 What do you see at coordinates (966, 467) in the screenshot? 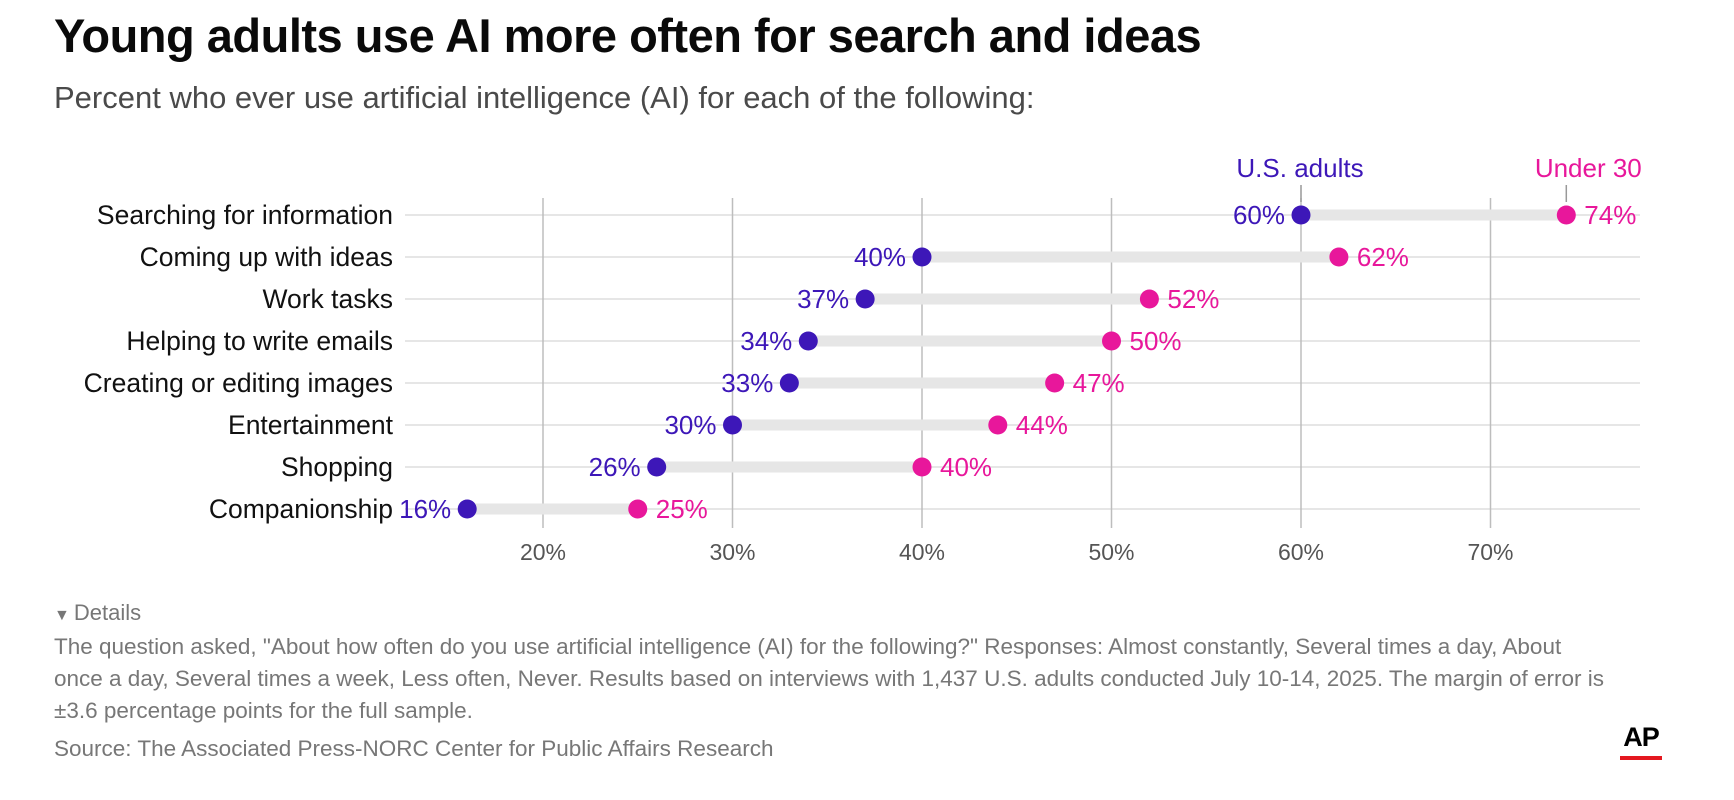
I see `under-30-value-label: 40%` at bounding box center [966, 467].